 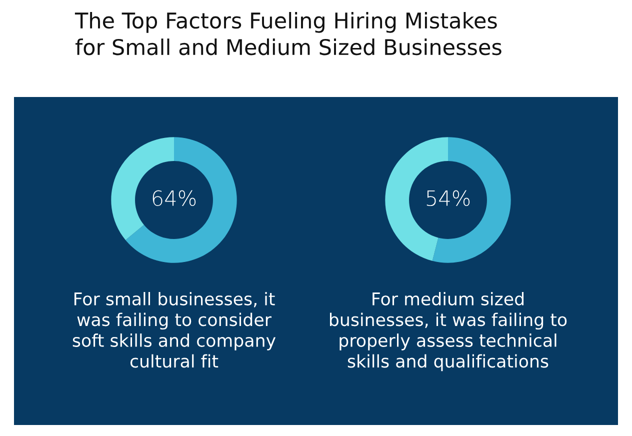 I want to click on text: The Top Factors Fueling Hiring Mistakes for Small and Medium Sized Businesses, so click(x=288, y=34).